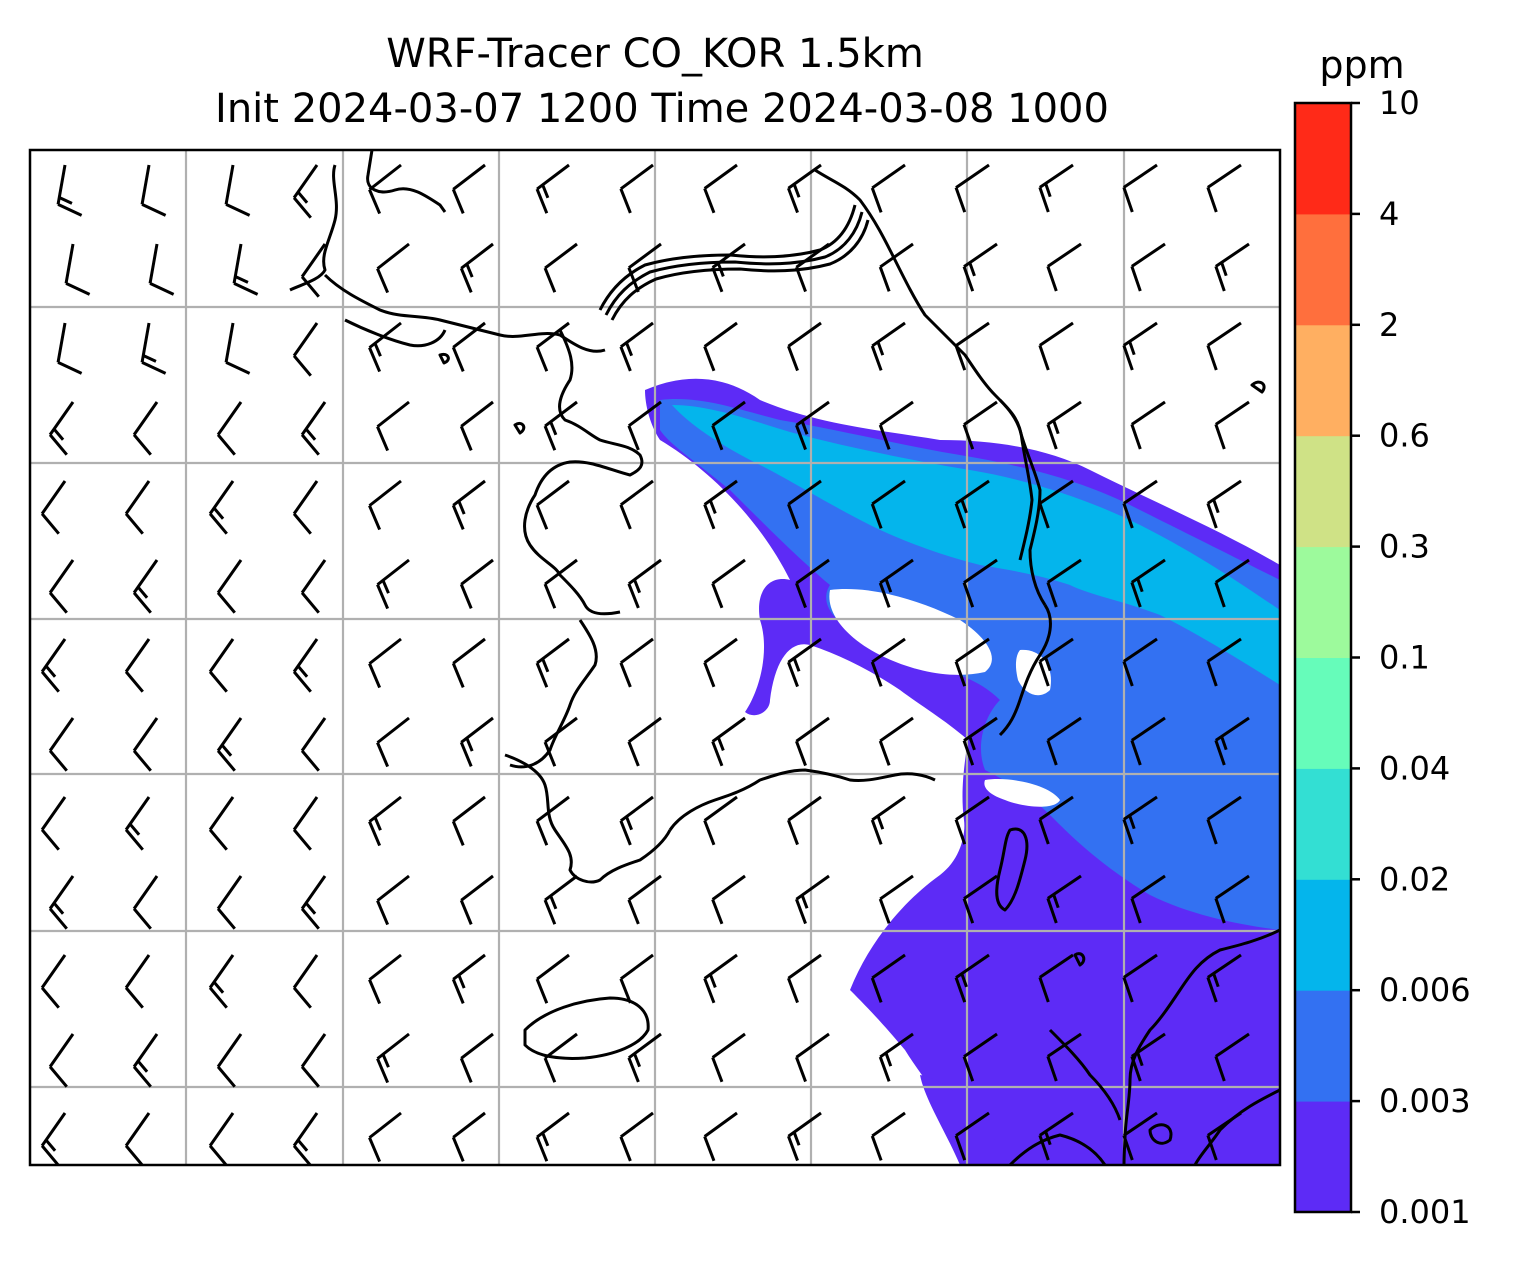 The image size is (1528, 1267). What do you see at coordinates (1425, 990) in the screenshot?
I see `colorbar-tick-label: 0.006` at bounding box center [1425, 990].